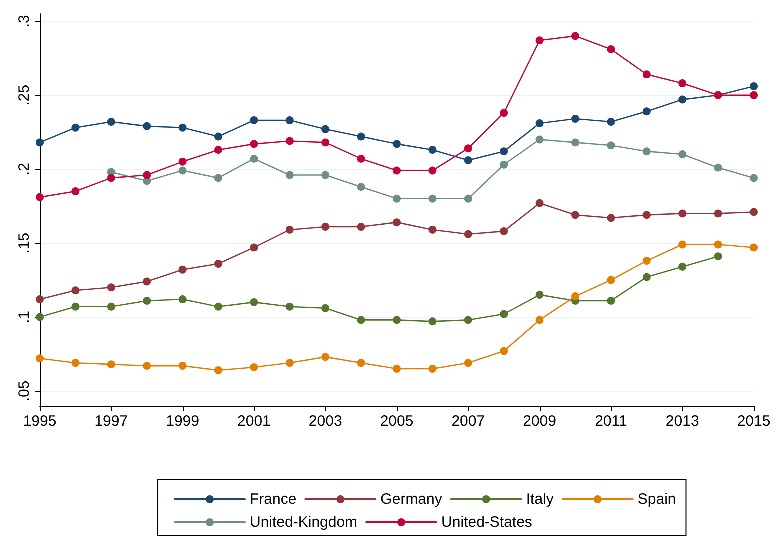 The image size is (776, 538). I want to click on y-tick-label: .2, so click(24, 169).